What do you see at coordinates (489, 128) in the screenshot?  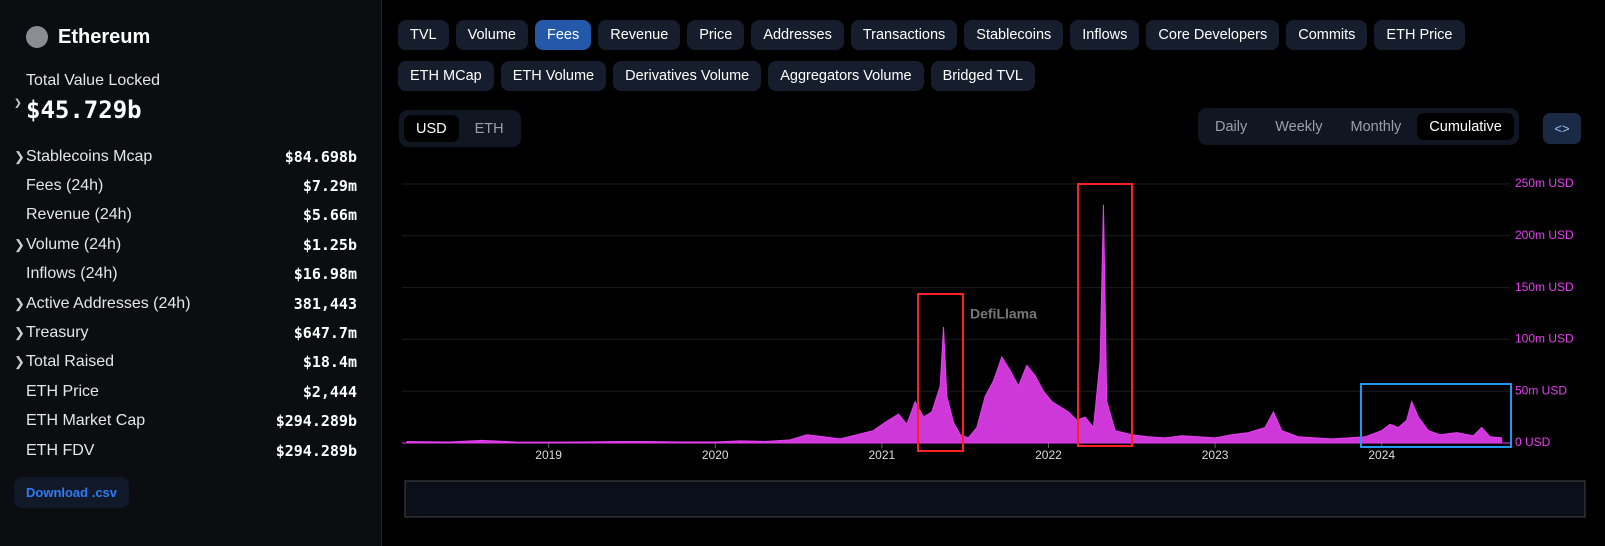 I see `currency-option: ETH` at bounding box center [489, 128].